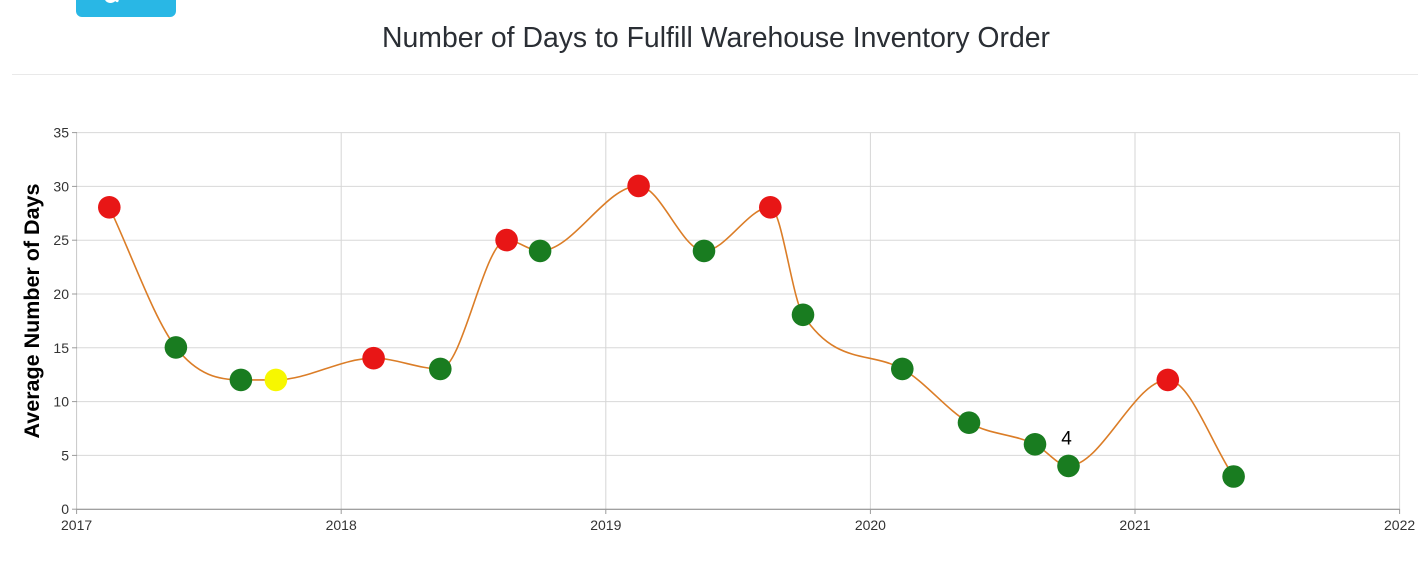 The width and height of the screenshot is (1422, 565). I want to click on svg-text: 2021, so click(1134, 525).